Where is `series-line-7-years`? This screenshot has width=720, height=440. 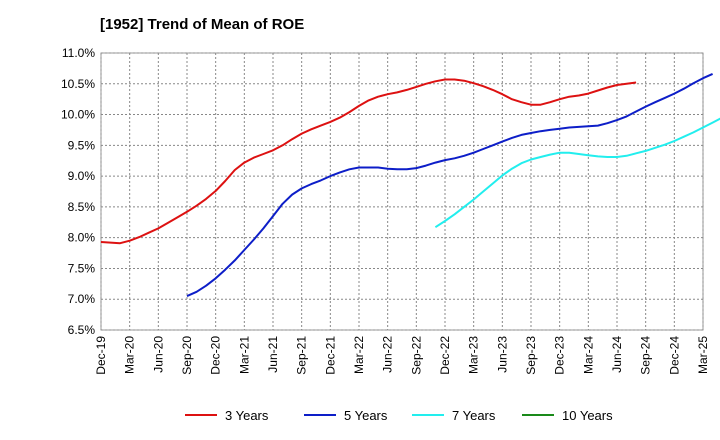
series-line-7-years is located at coordinates (577, 173).